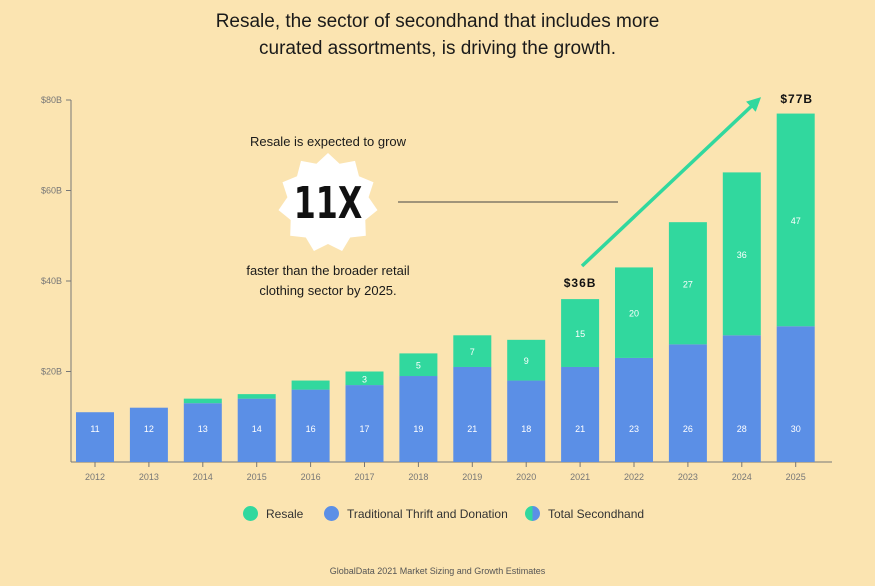 This screenshot has height=586, width=875. Describe the element at coordinates (95, 477) in the screenshot. I see `x-tick-label: 2012` at that location.